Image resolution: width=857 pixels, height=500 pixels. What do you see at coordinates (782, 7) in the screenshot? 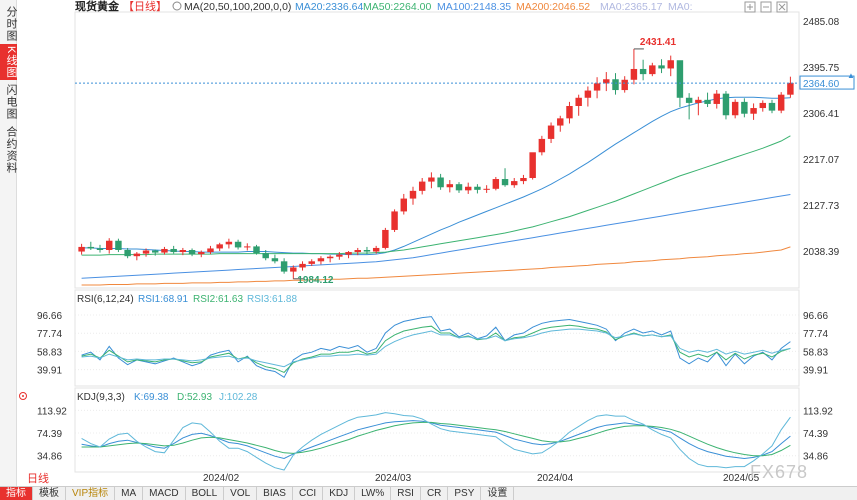
I see `close-icon` at bounding box center [782, 7].